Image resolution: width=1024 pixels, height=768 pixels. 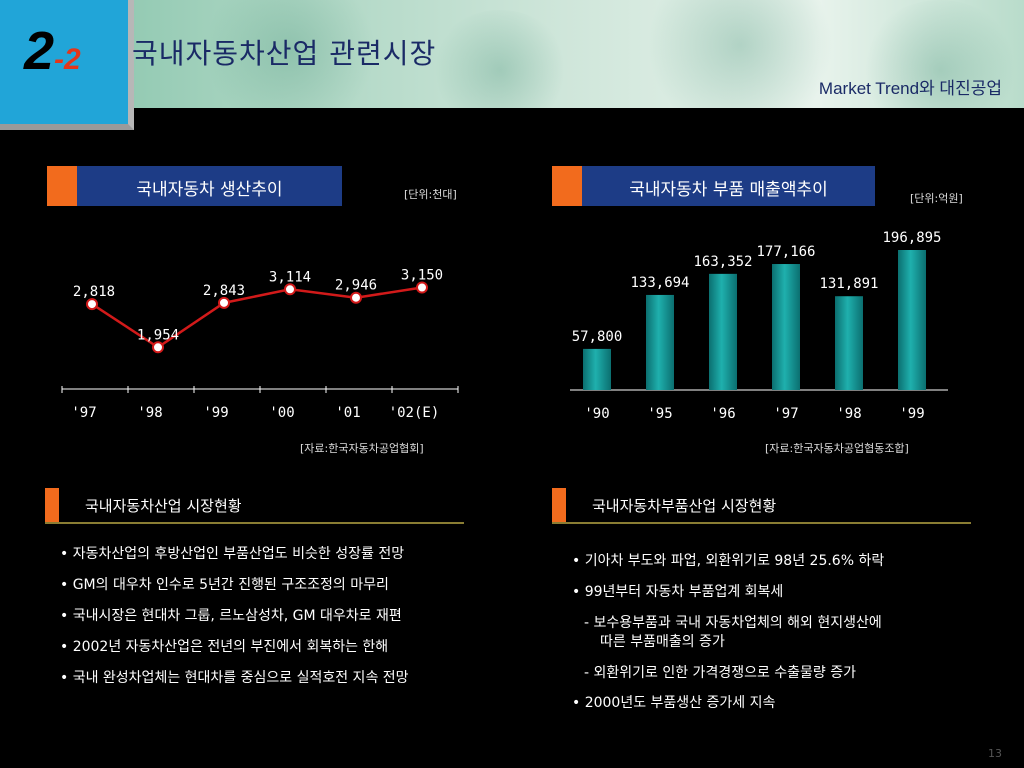 I want to click on header-banner, so click(x=512, y=54).